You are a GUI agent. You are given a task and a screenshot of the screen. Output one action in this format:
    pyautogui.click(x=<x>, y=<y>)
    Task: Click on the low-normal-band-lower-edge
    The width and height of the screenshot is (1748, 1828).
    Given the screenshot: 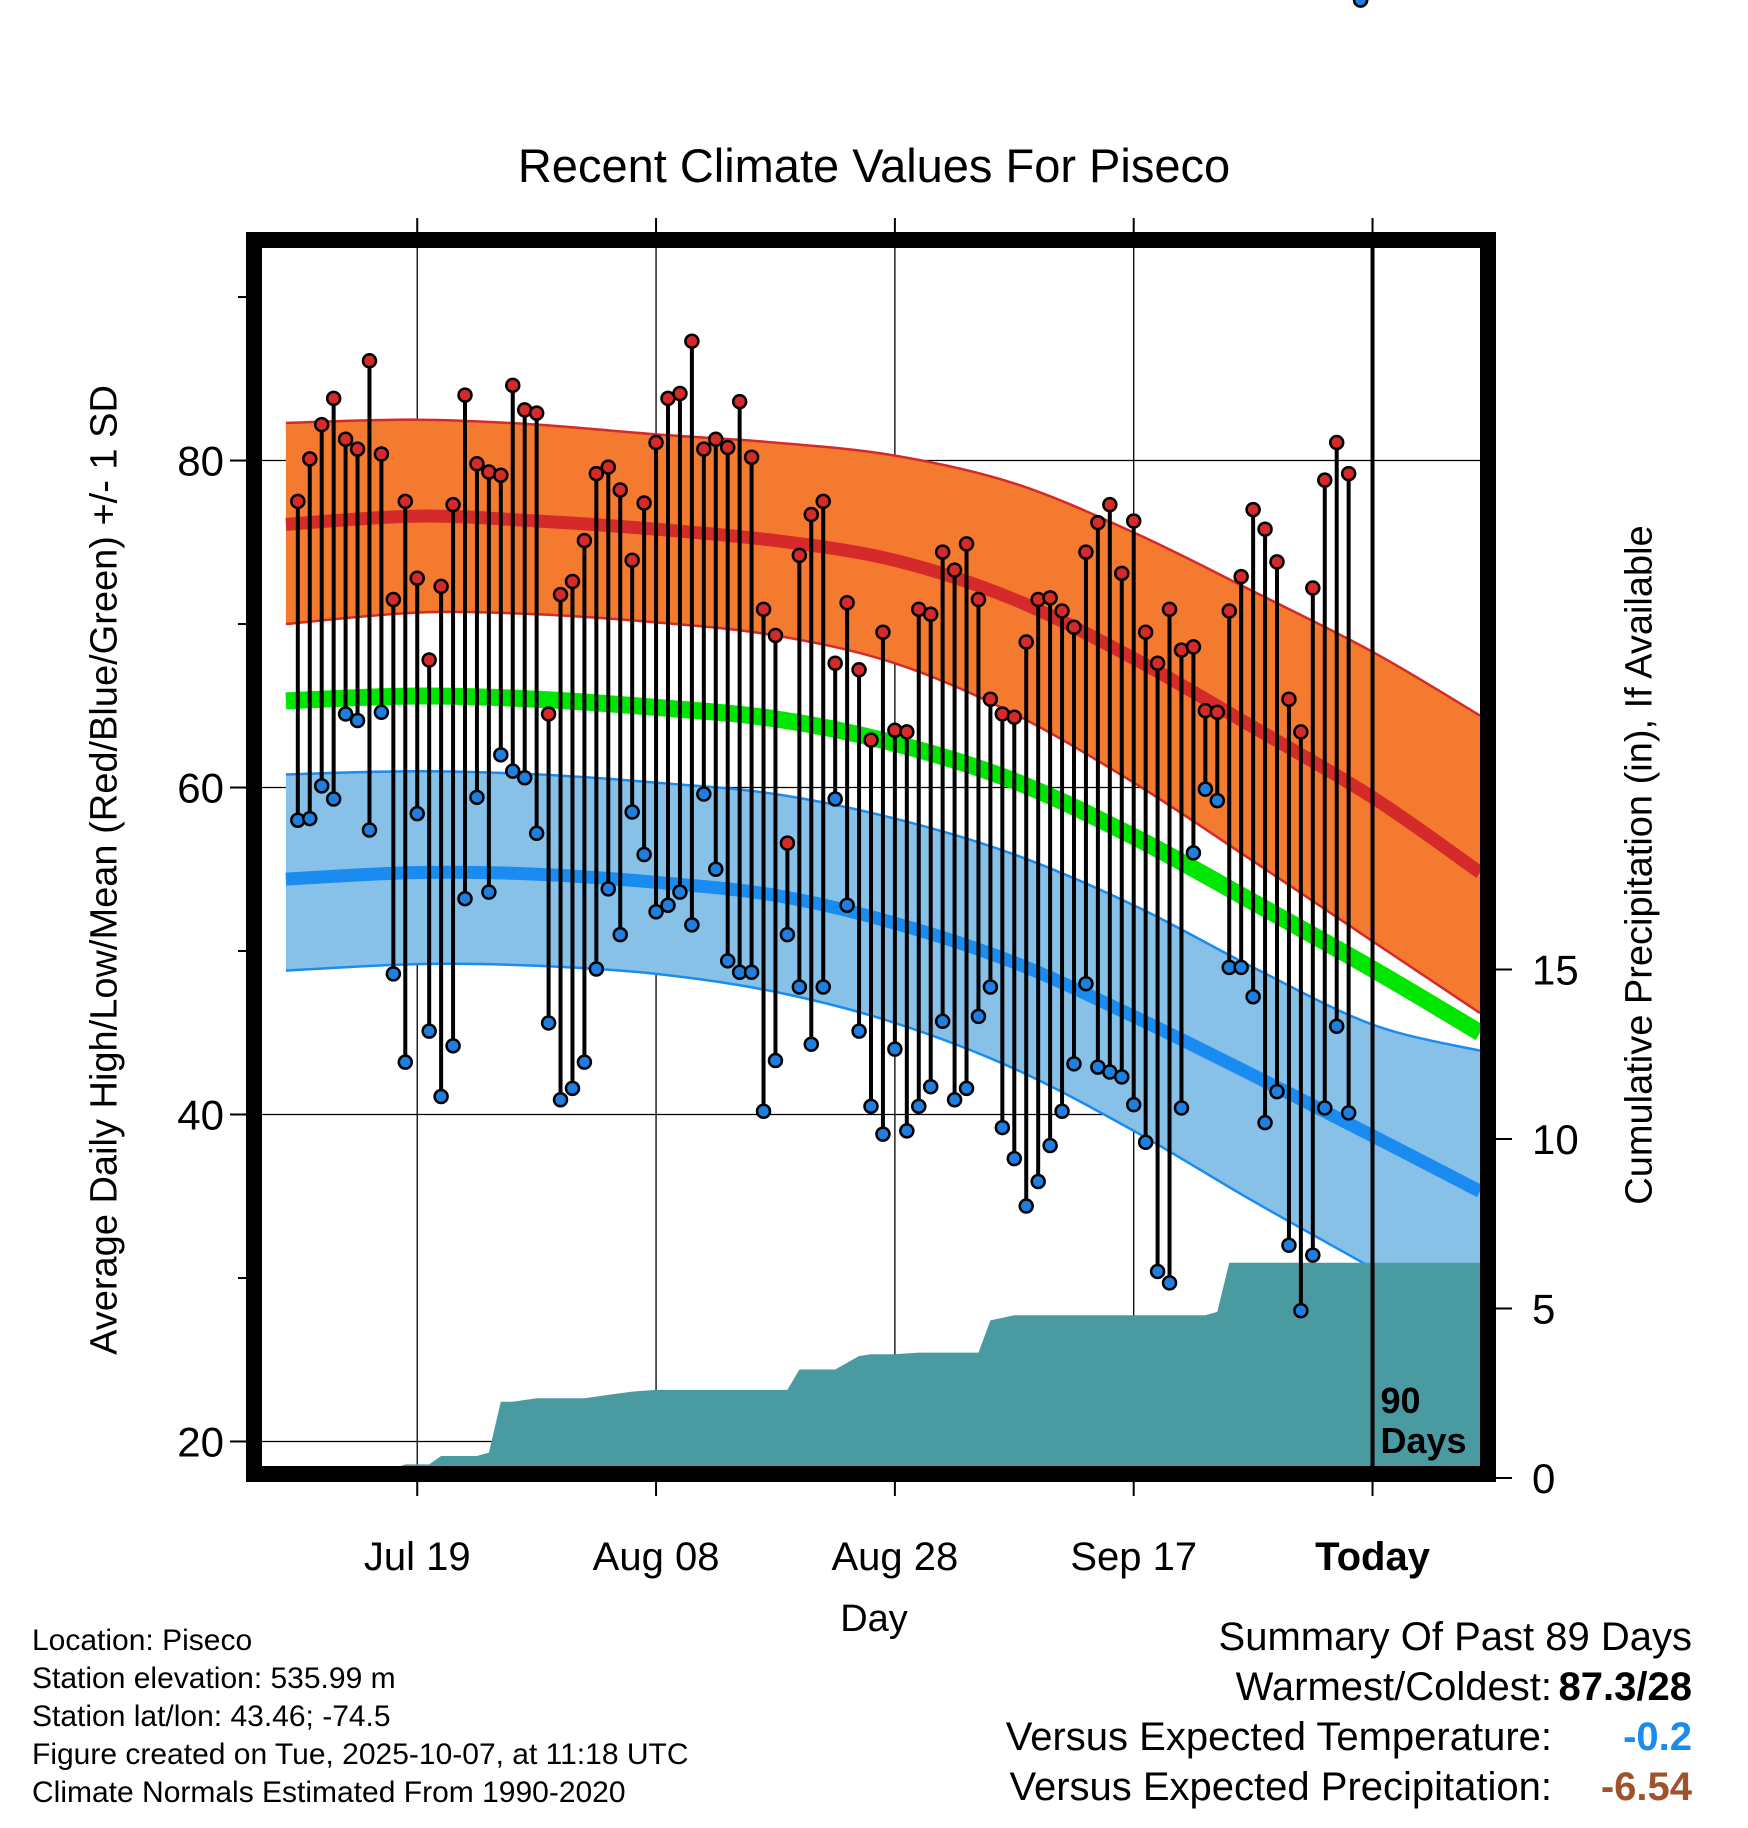 What is the action you would take?
    pyautogui.click(x=883, y=1146)
    